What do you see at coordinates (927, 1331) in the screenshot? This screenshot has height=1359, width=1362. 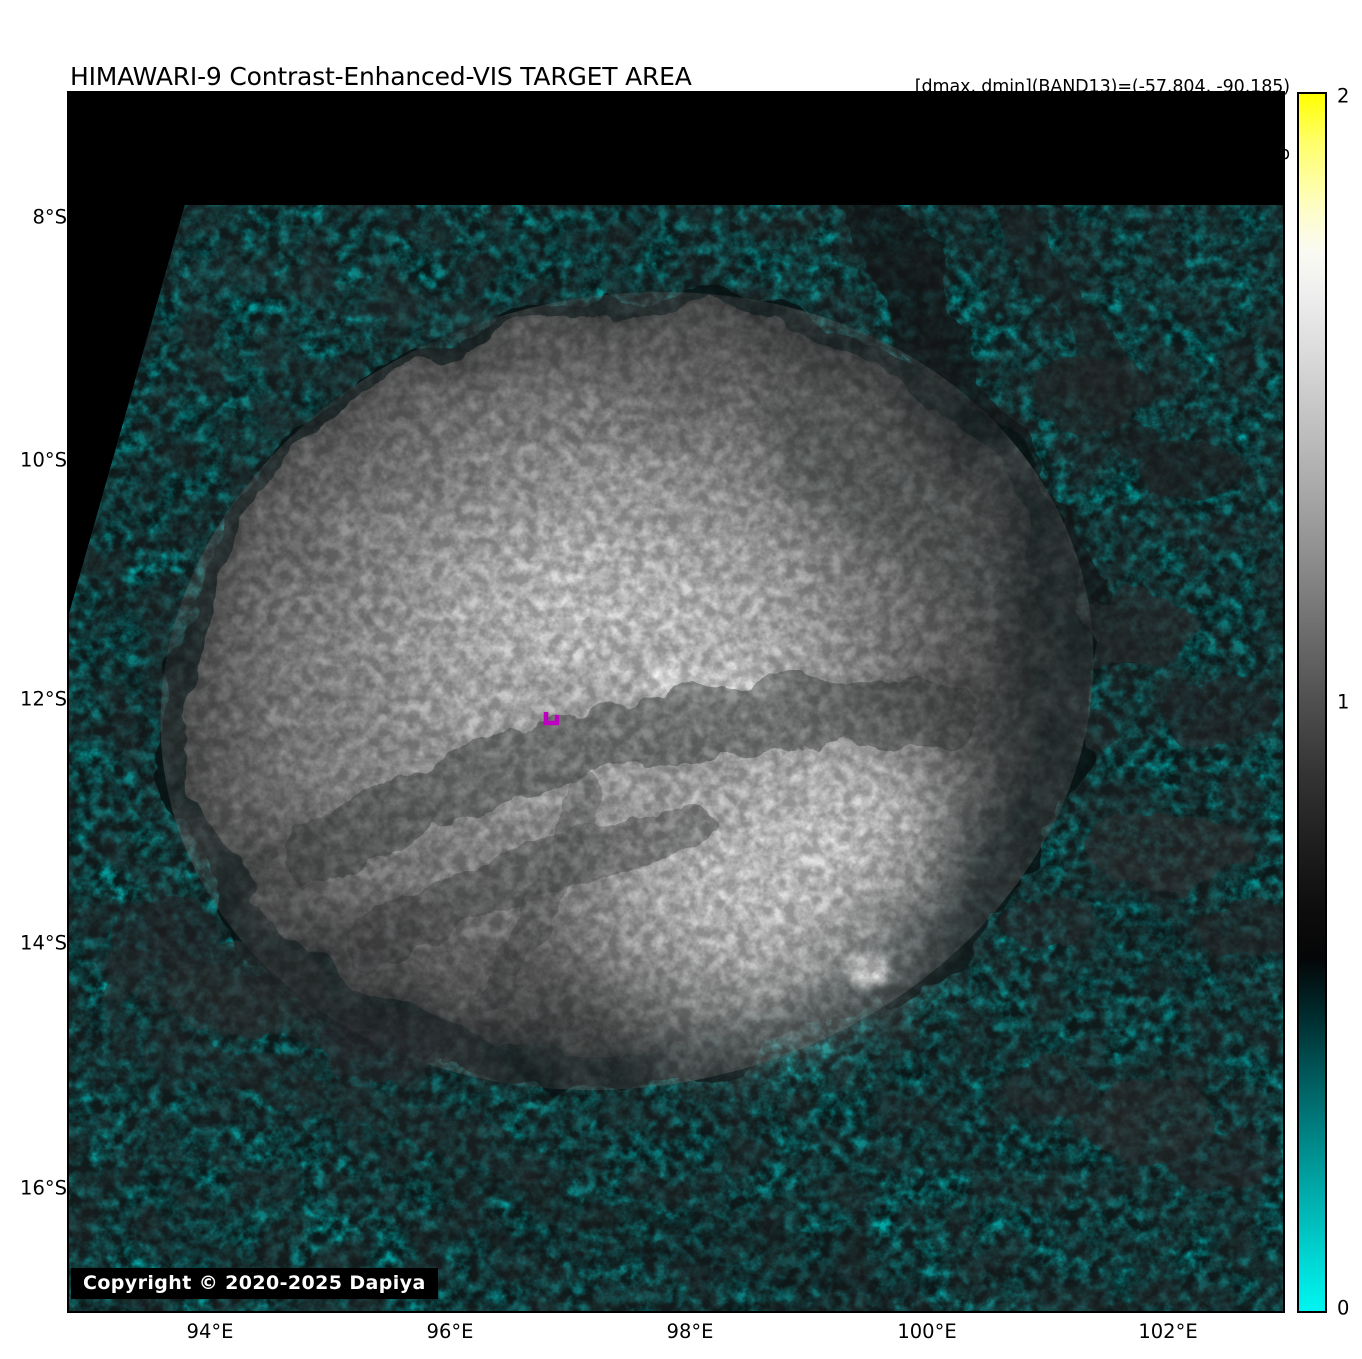 I see `xtick-100e: 100°E` at bounding box center [927, 1331].